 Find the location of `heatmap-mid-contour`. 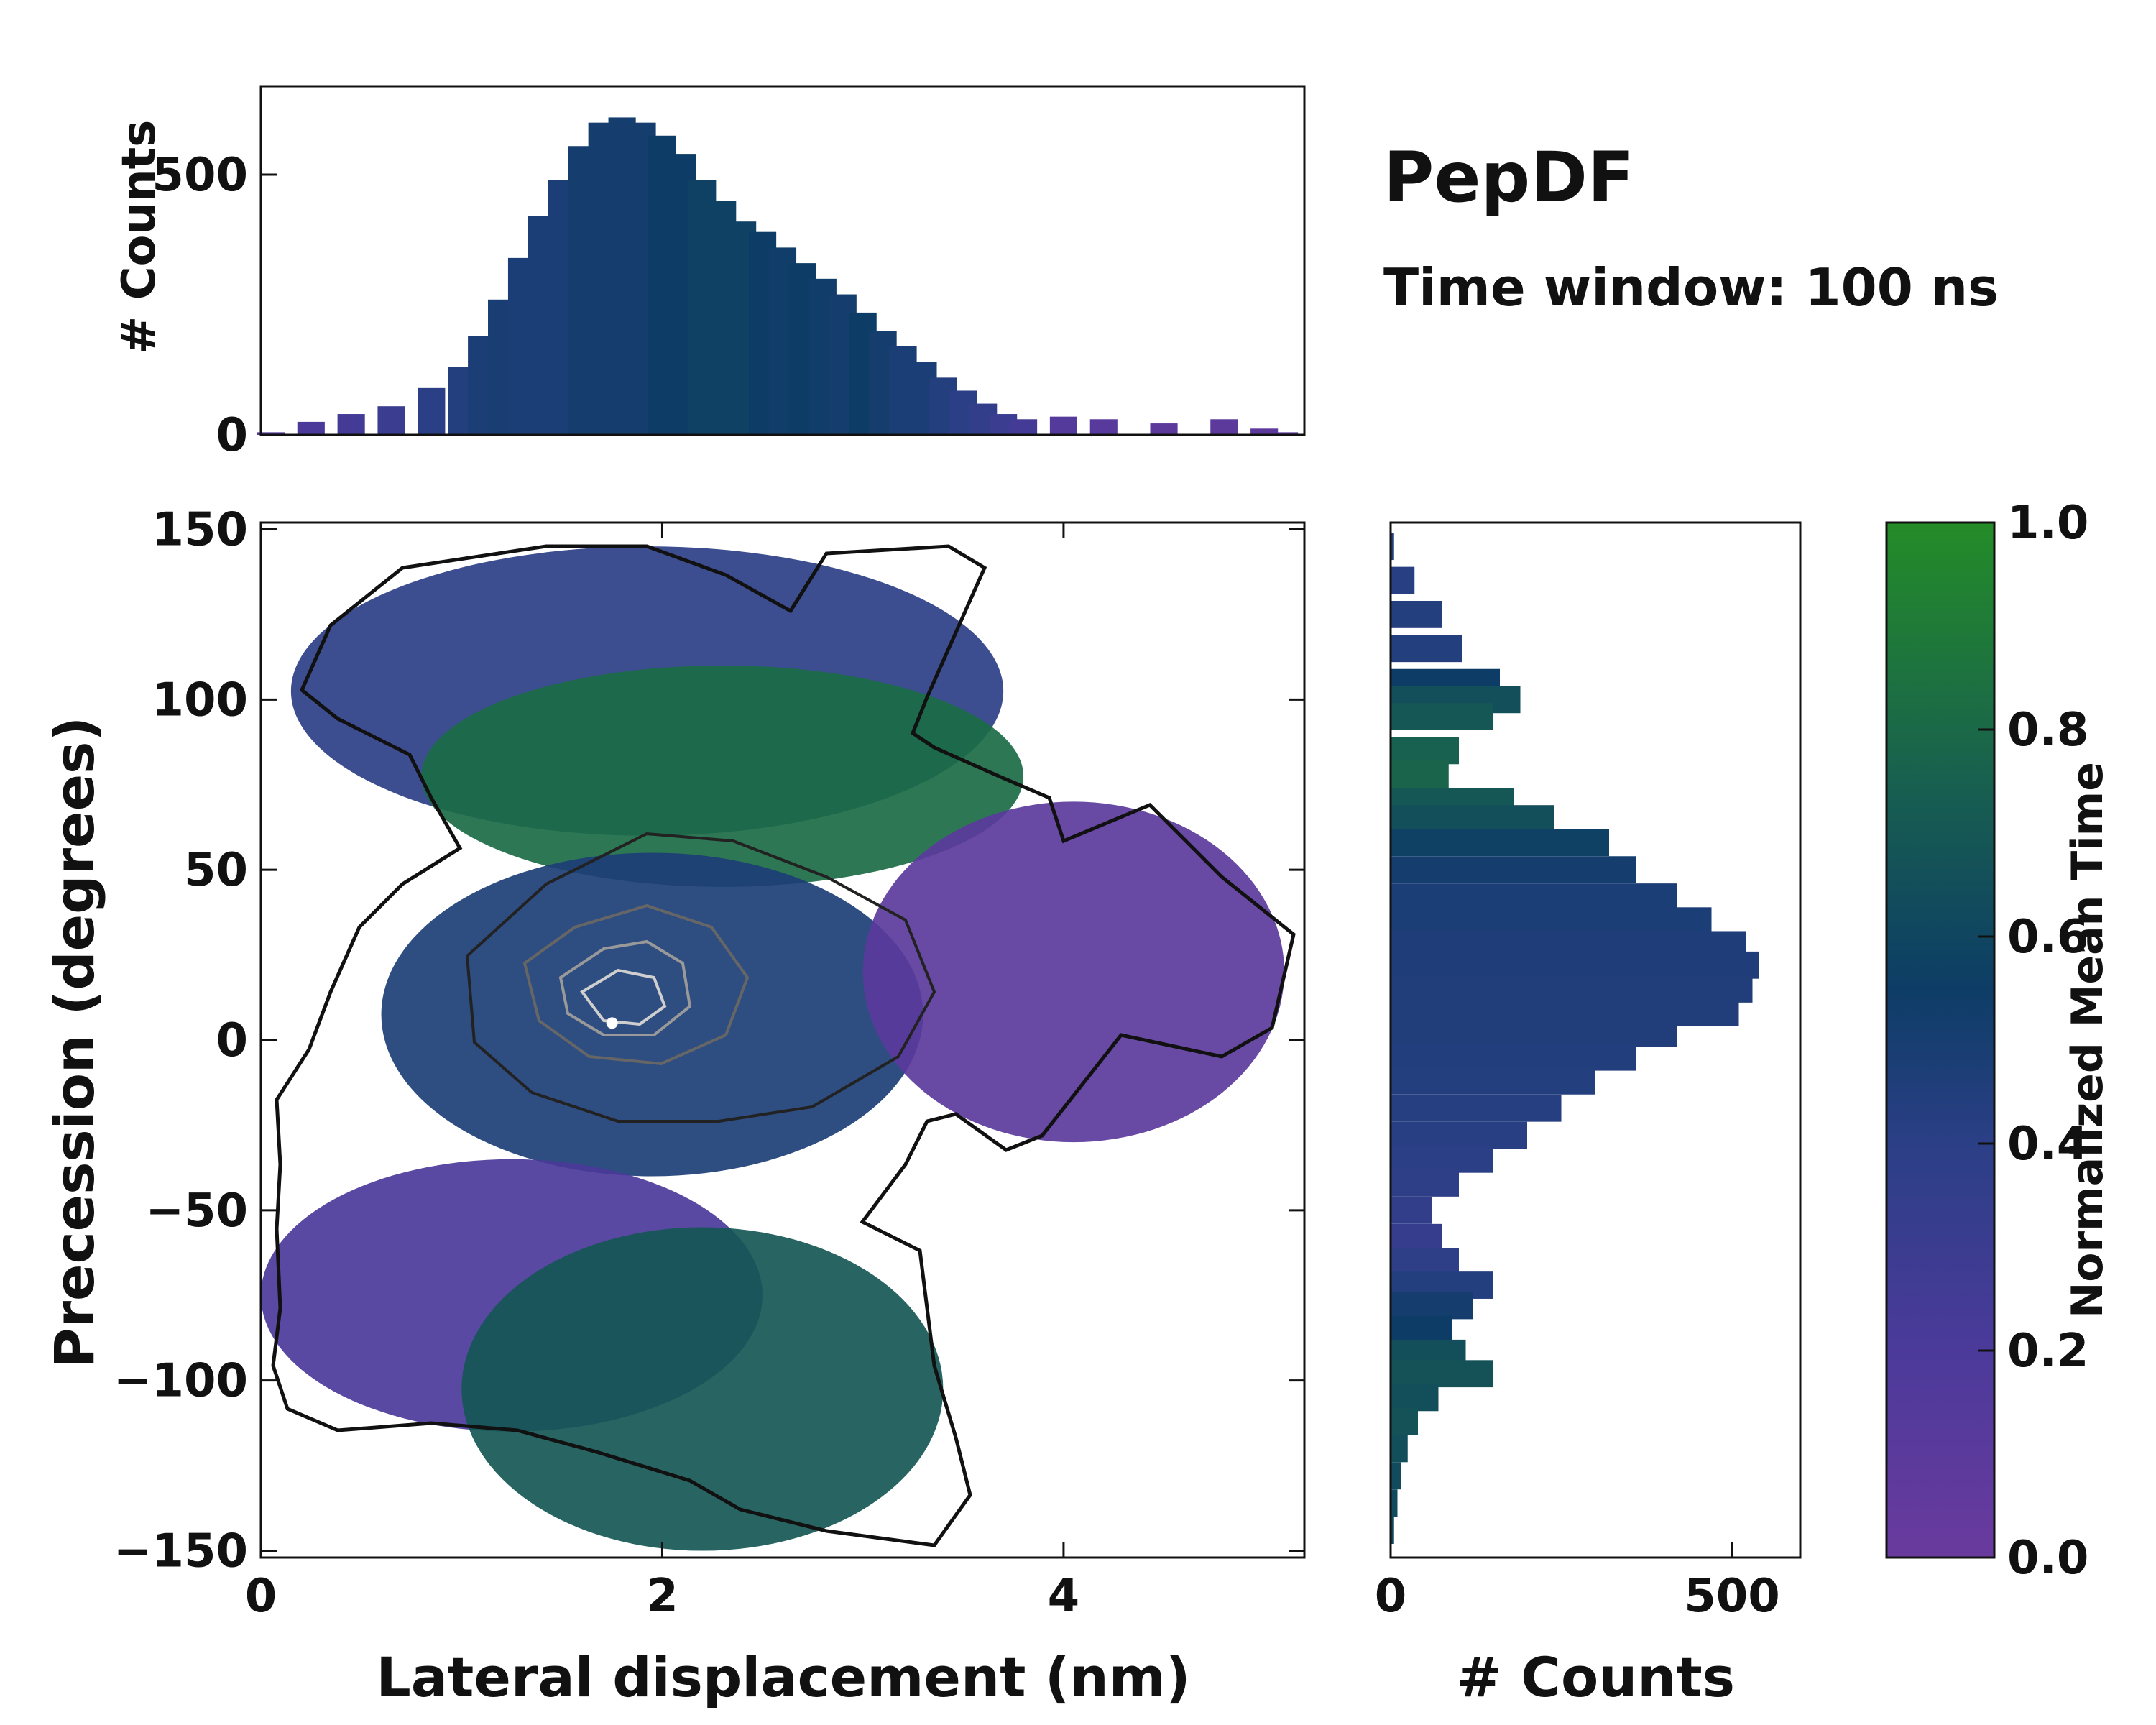

heatmap-mid-contour is located at coordinates (700, 977).